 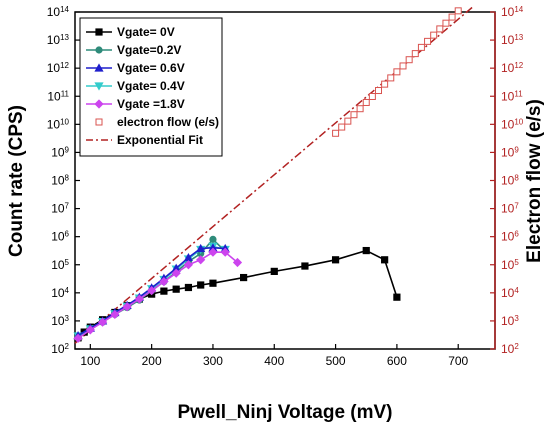 I want to click on y-tick-label: 10⁷, so click(x=60, y=208).